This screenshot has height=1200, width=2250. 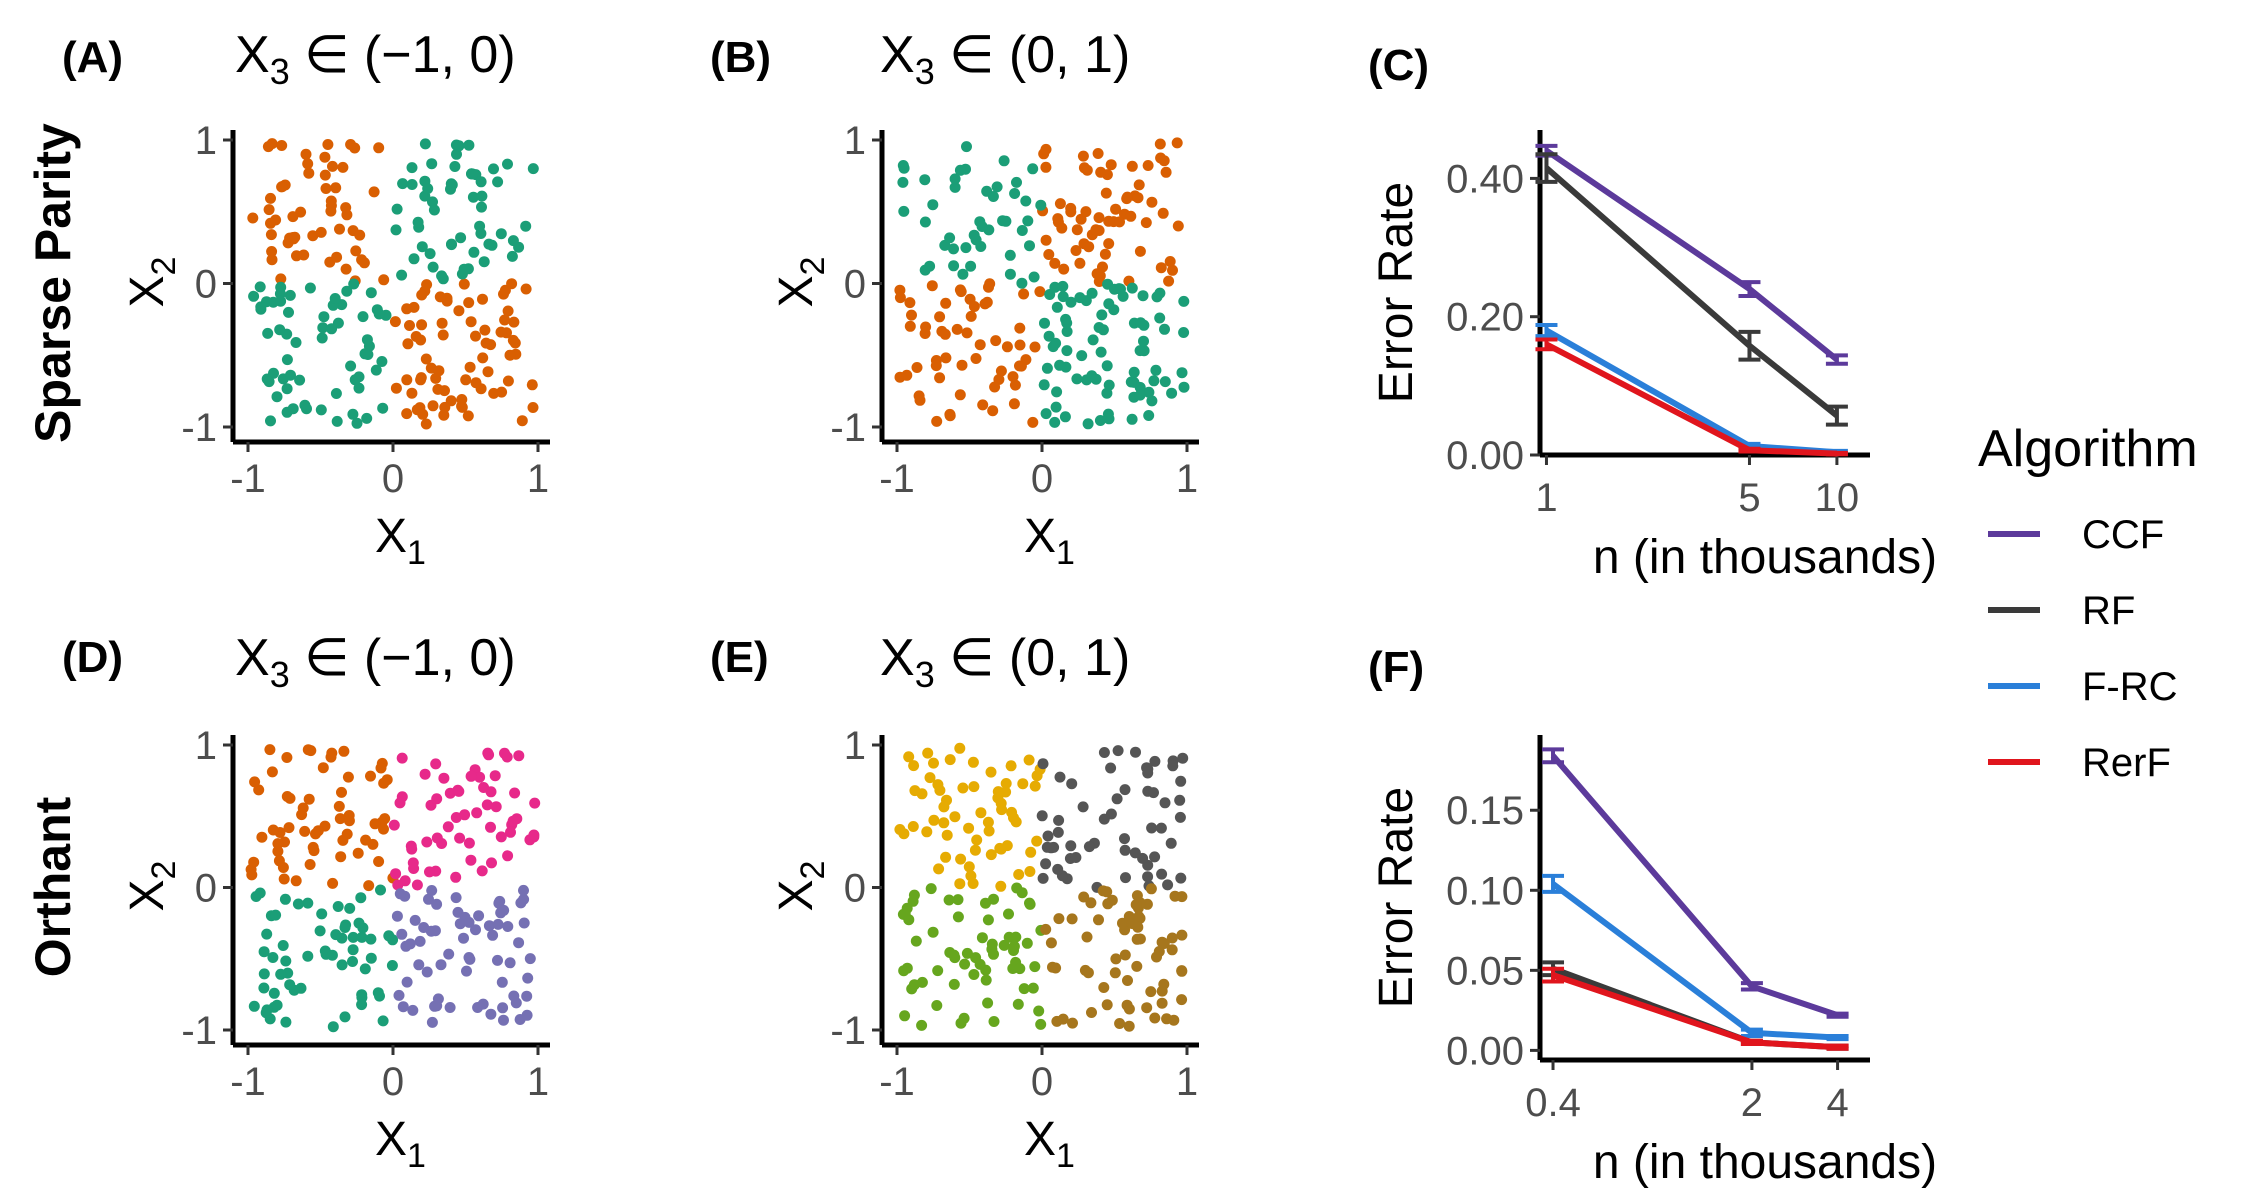 What do you see at coordinates (2130, 687) in the screenshot?
I see `legend-label-f-rc: F-RC` at bounding box center [2130, 687].